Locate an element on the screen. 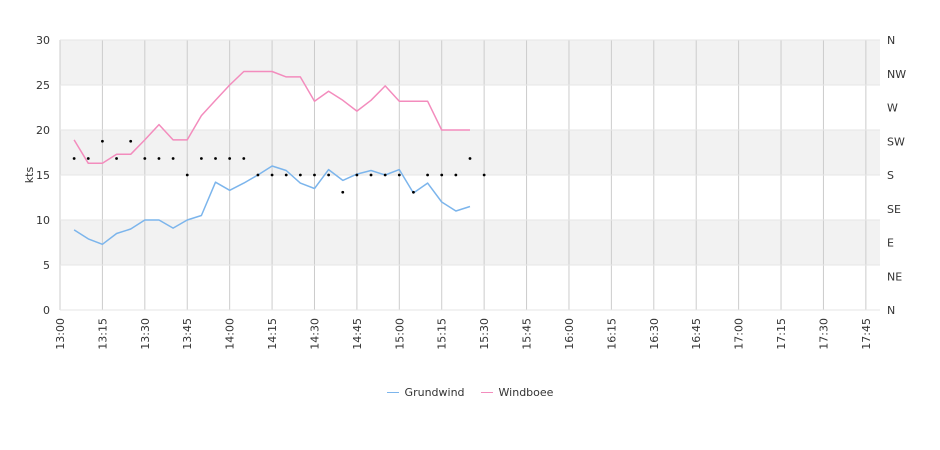  x-tick-label: 17:00 is located at coordinates (739, 334).